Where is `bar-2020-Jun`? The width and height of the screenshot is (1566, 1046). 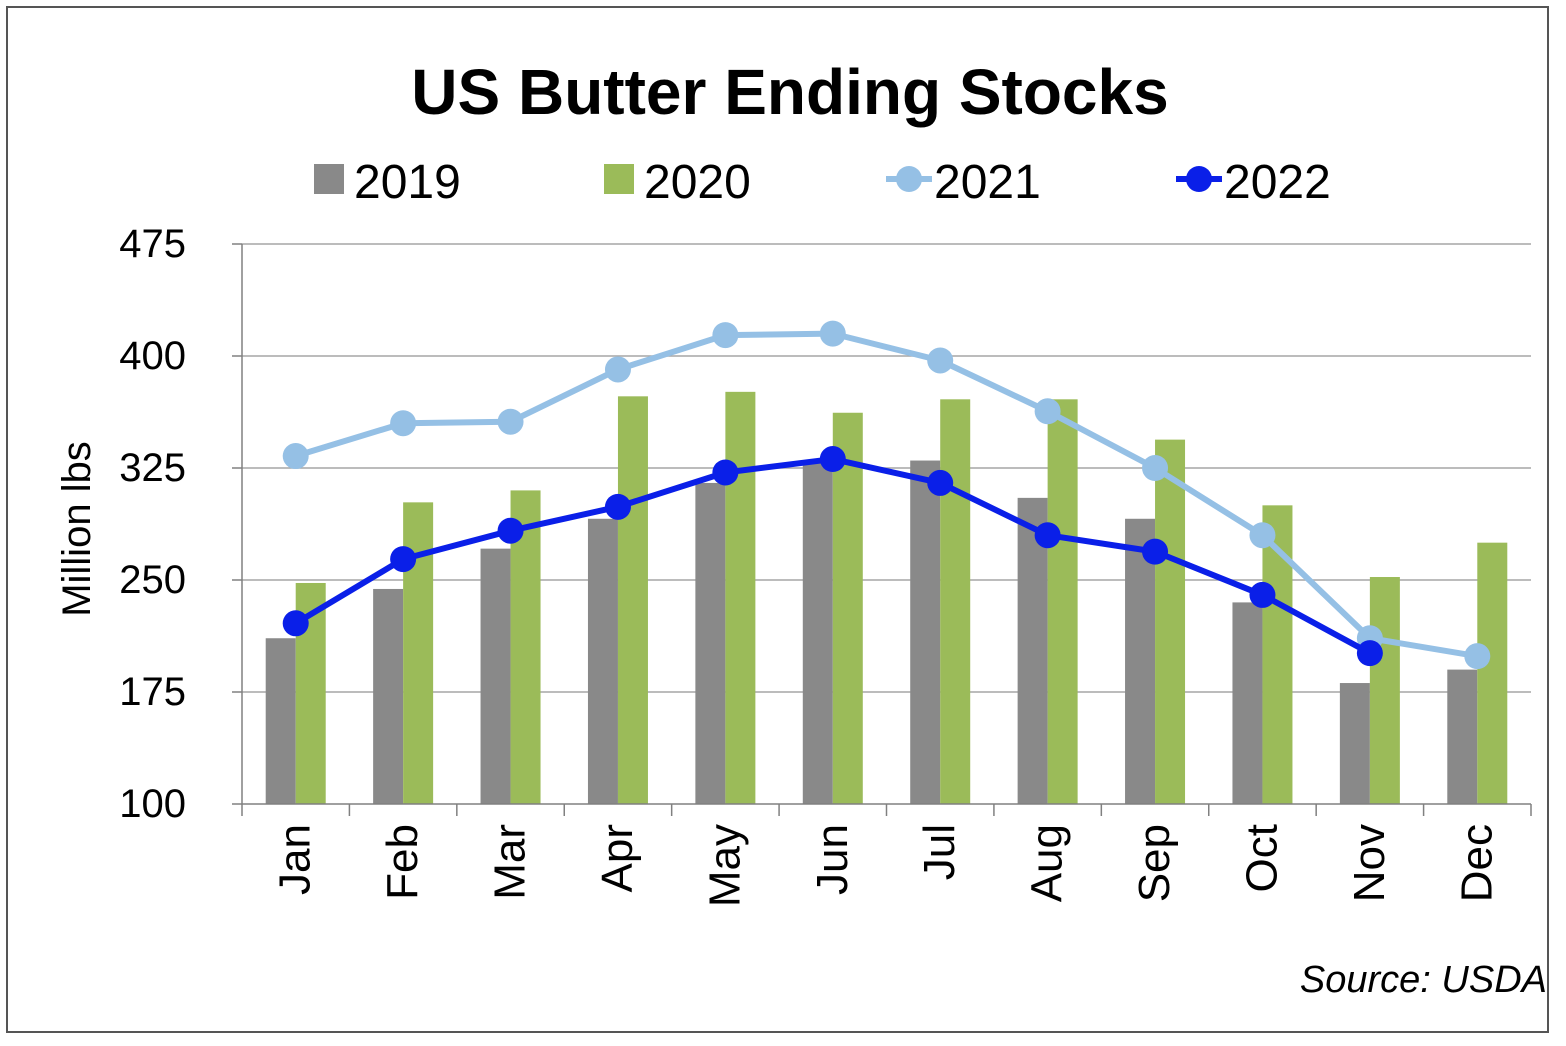 bar-2020-Jun is located at coordinates (847, 608).